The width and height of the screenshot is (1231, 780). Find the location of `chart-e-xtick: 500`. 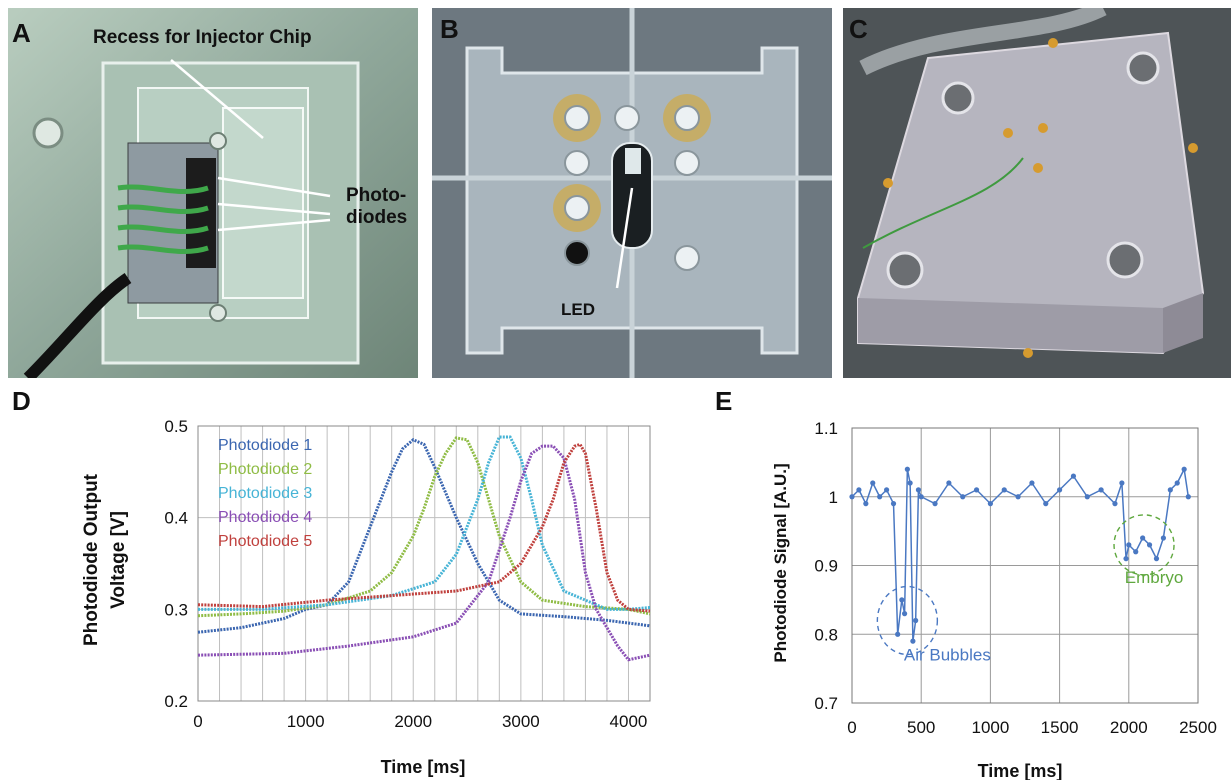

chart-e-xtick: 500 is located at coordinates (921, 727).